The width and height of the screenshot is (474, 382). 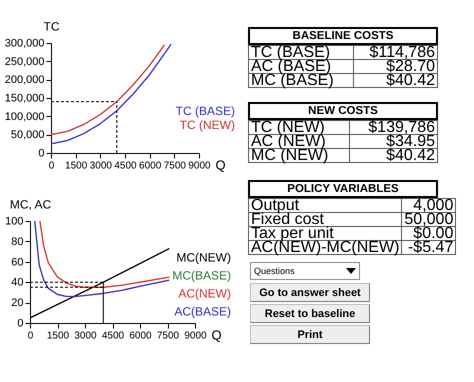 I want to click on y-tick-label: 50,000, so click(x=27, y=135).